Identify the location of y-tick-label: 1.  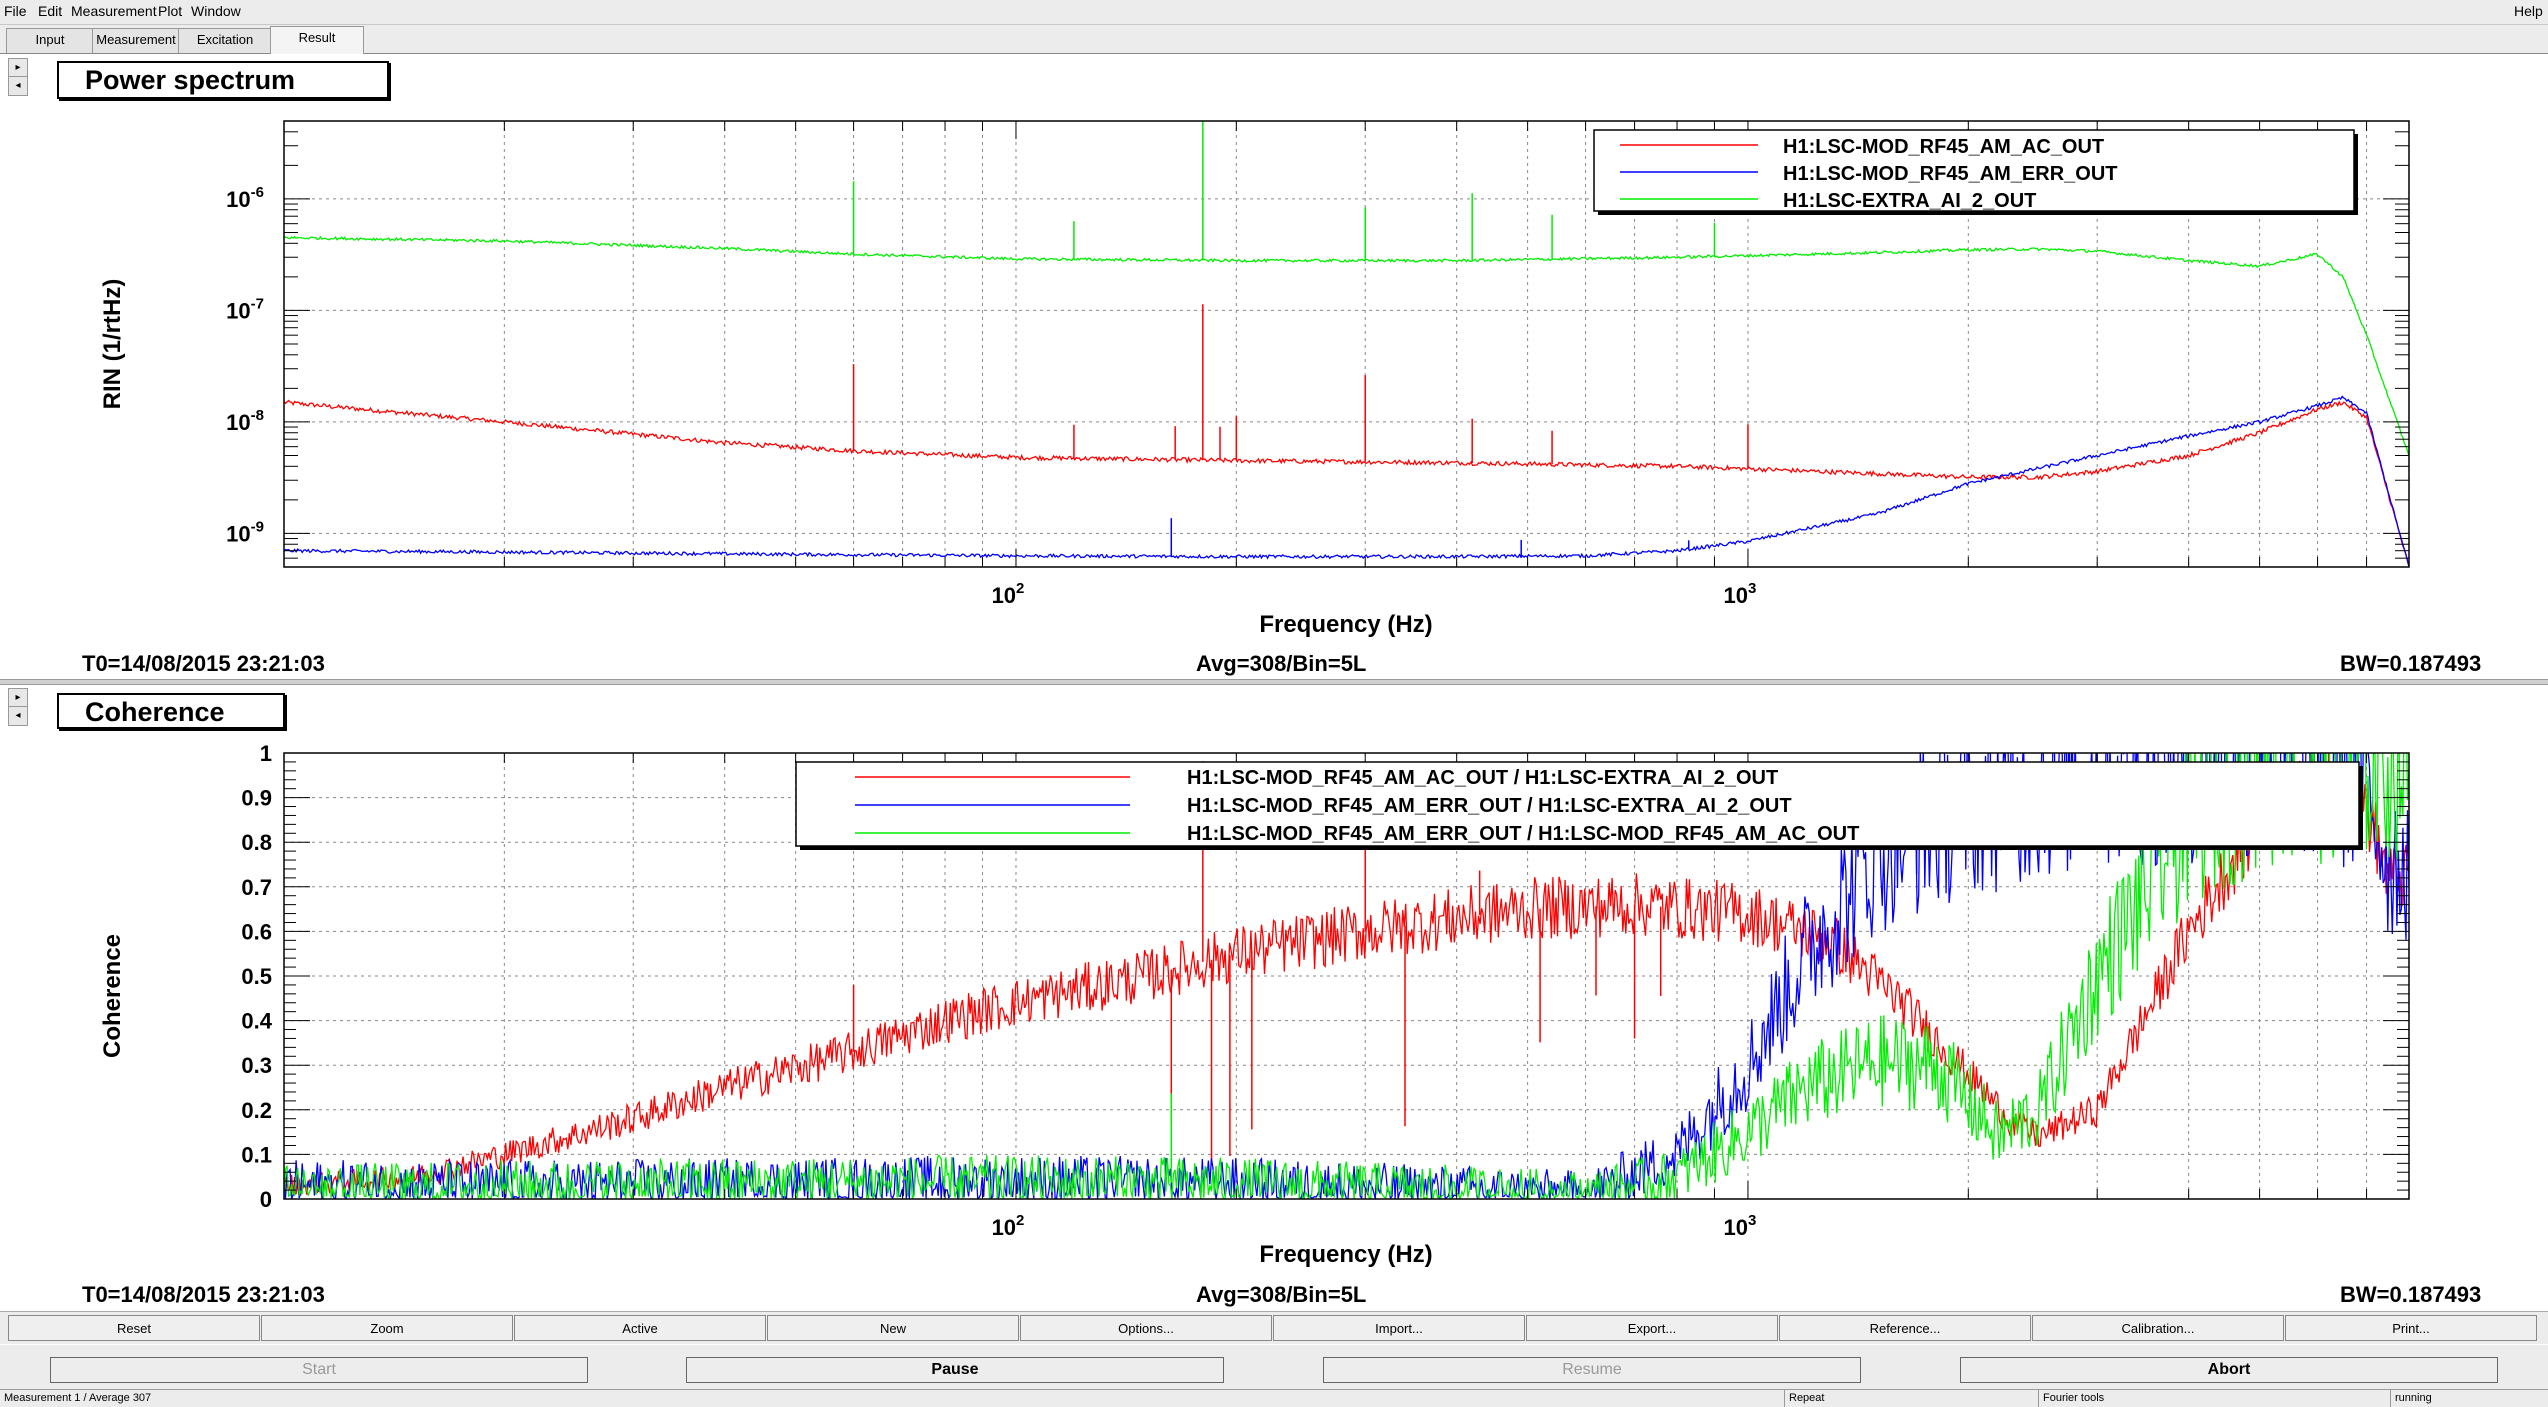
(266, 753).